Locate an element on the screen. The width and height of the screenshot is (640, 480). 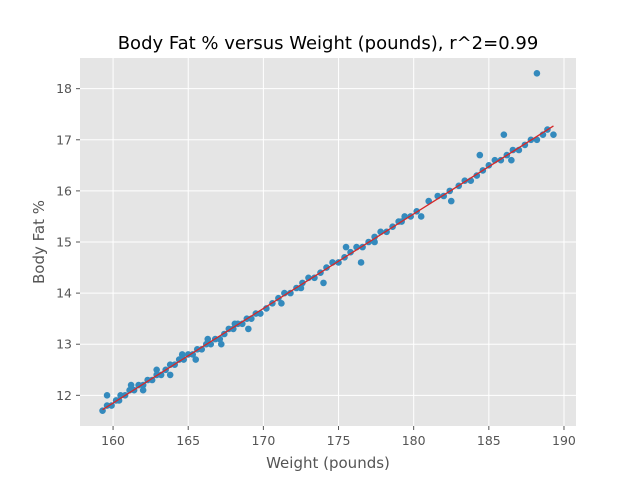
y-tick-label: 15 is located at coordinates (64, 242).